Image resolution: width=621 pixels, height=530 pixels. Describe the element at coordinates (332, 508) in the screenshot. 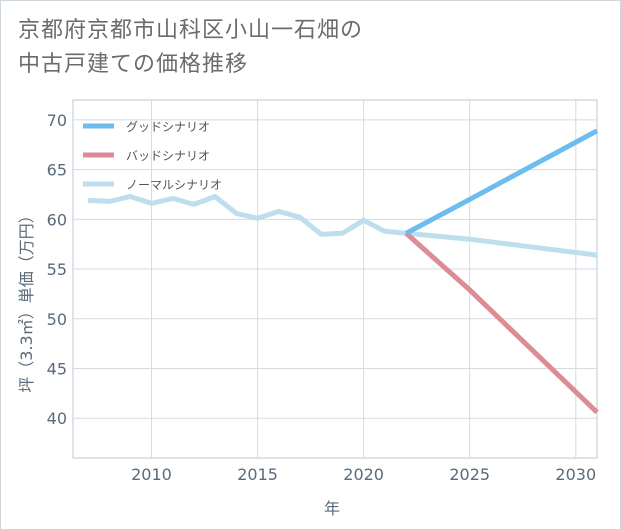

I see `x-axis-label: 年` at that location.